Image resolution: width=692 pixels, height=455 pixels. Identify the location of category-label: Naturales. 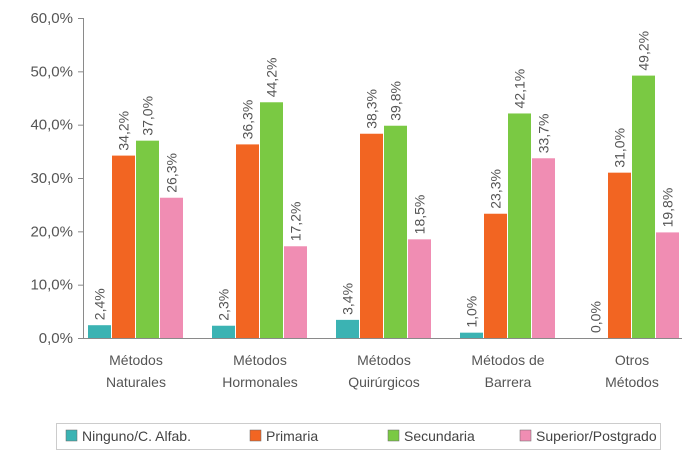
(136, 382).